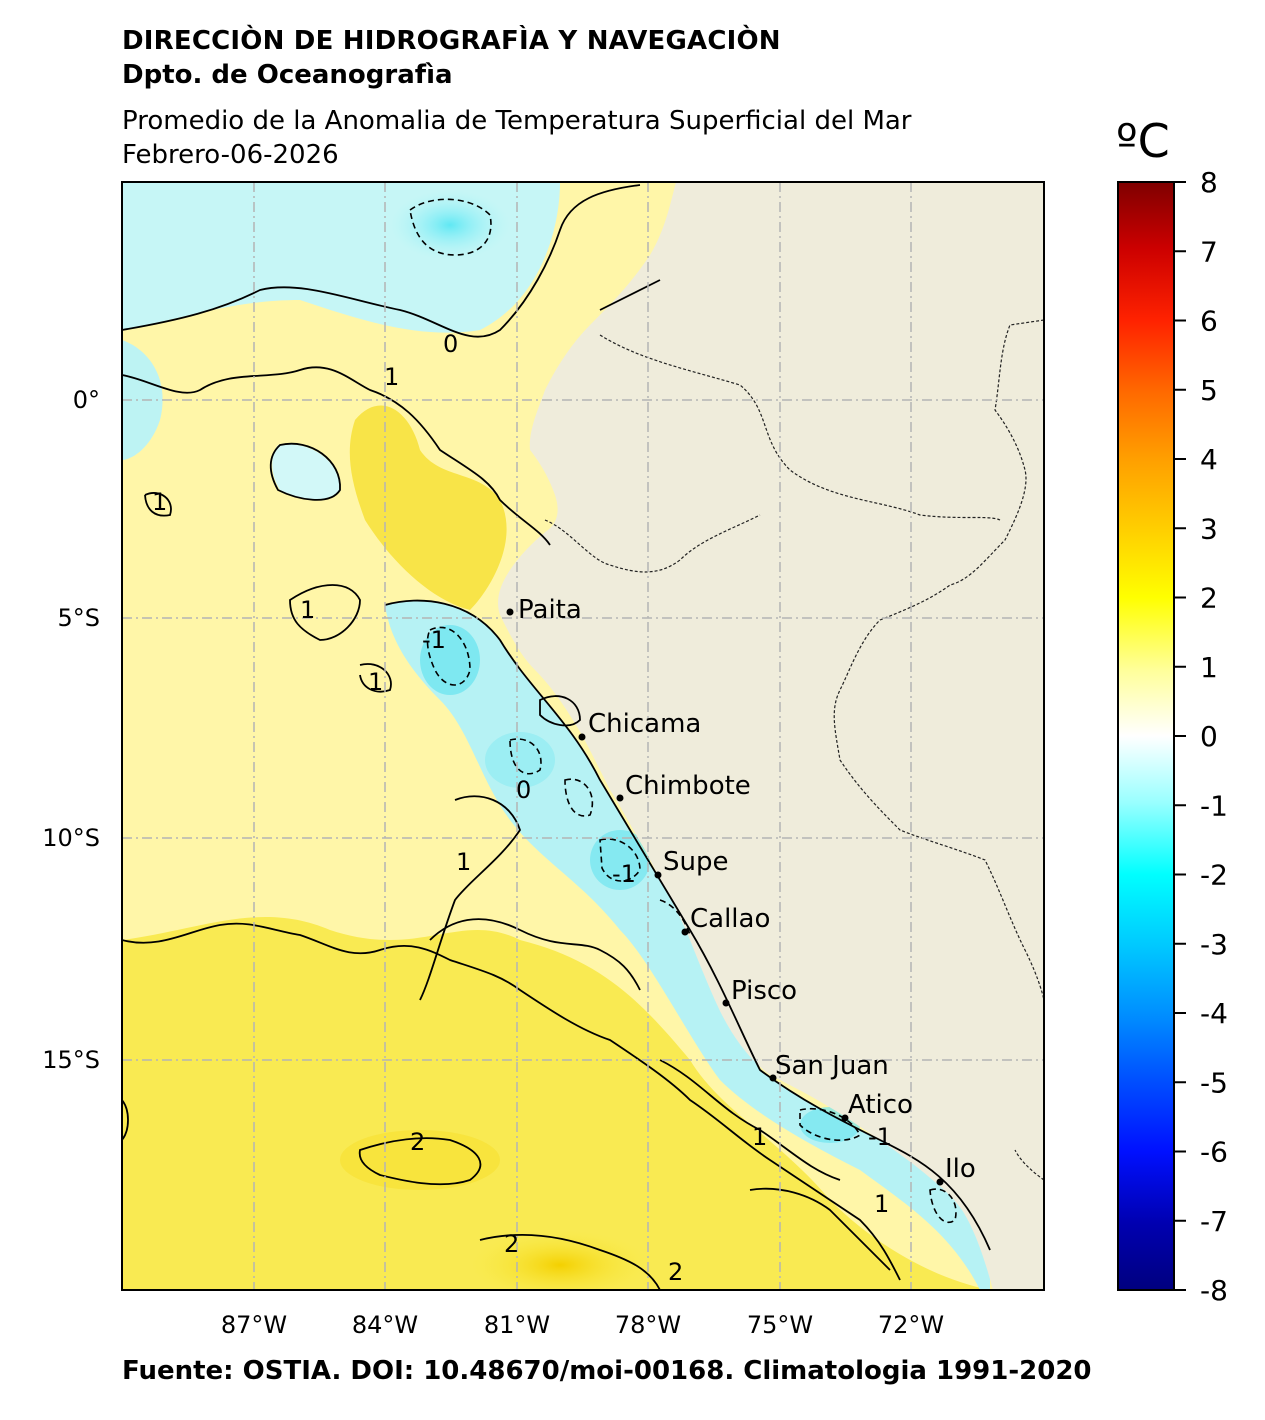 This screenshot has width=1265, height=1420. Describe the element at coordinates (620, 798) in the screenshot. I see `city-marker-chimbote` at that location.